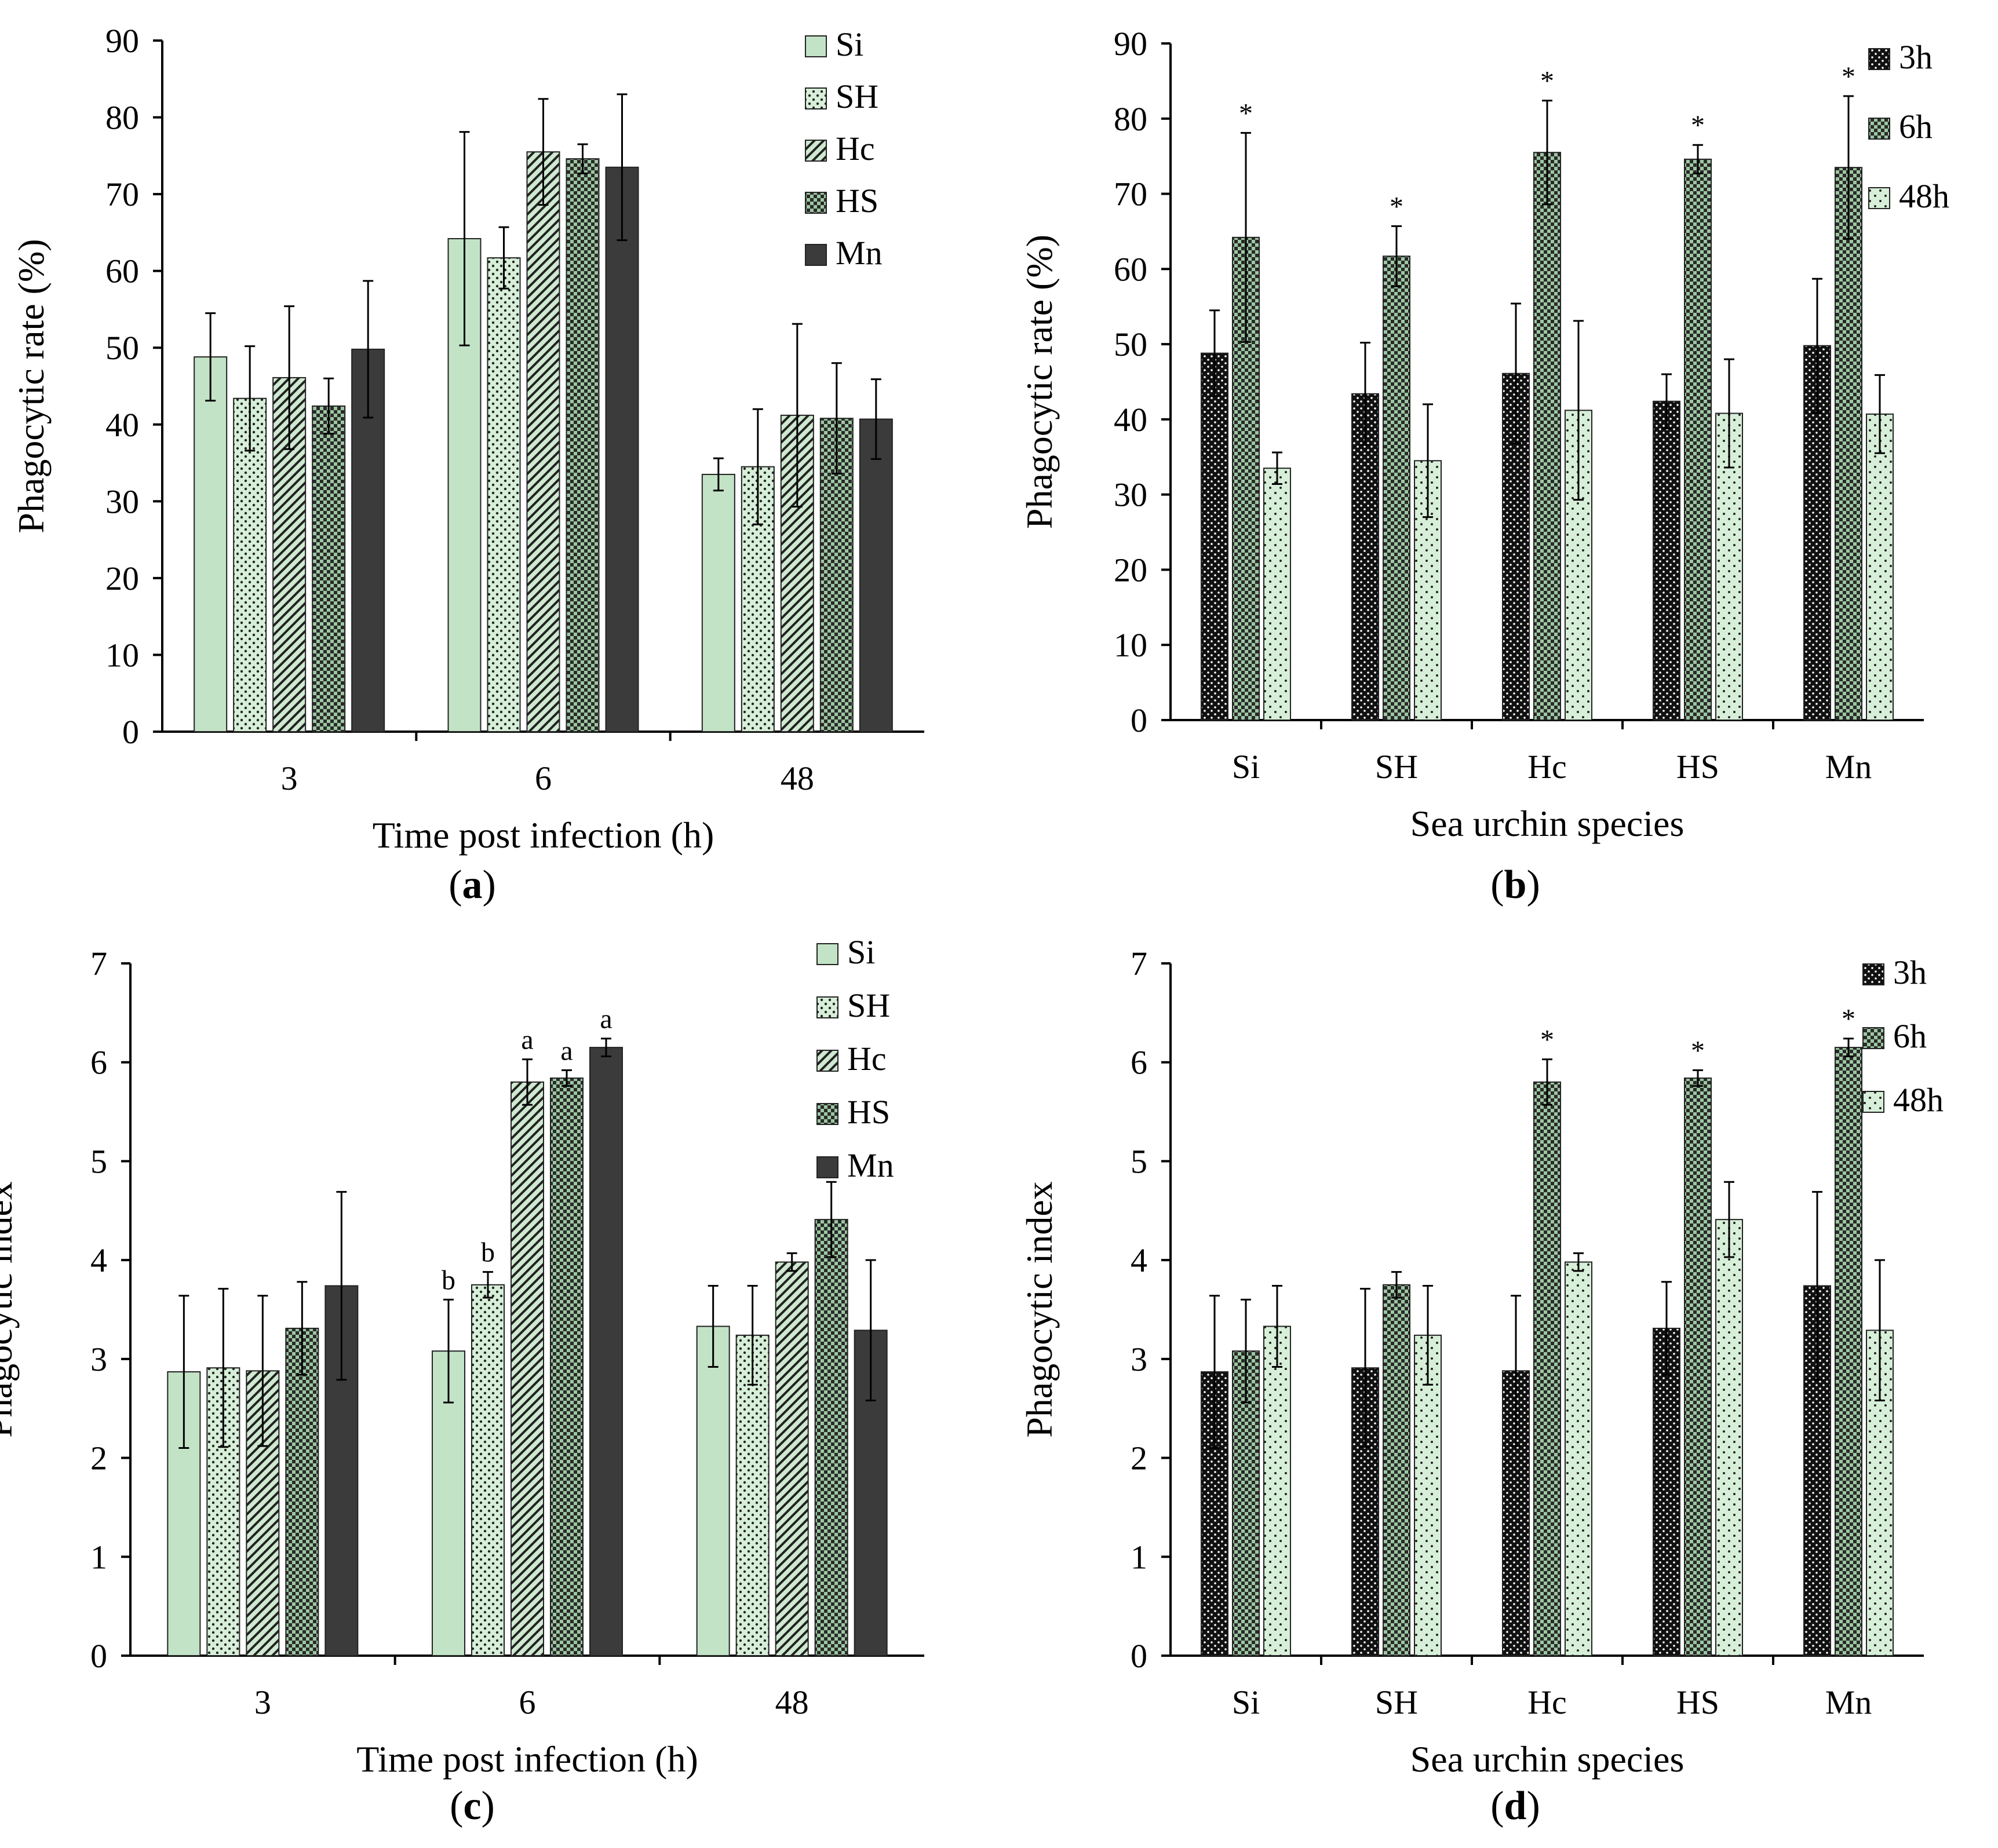 The image size is (1998, 1848). I want to click on legend-swatch-HS, so click(827, 1114).